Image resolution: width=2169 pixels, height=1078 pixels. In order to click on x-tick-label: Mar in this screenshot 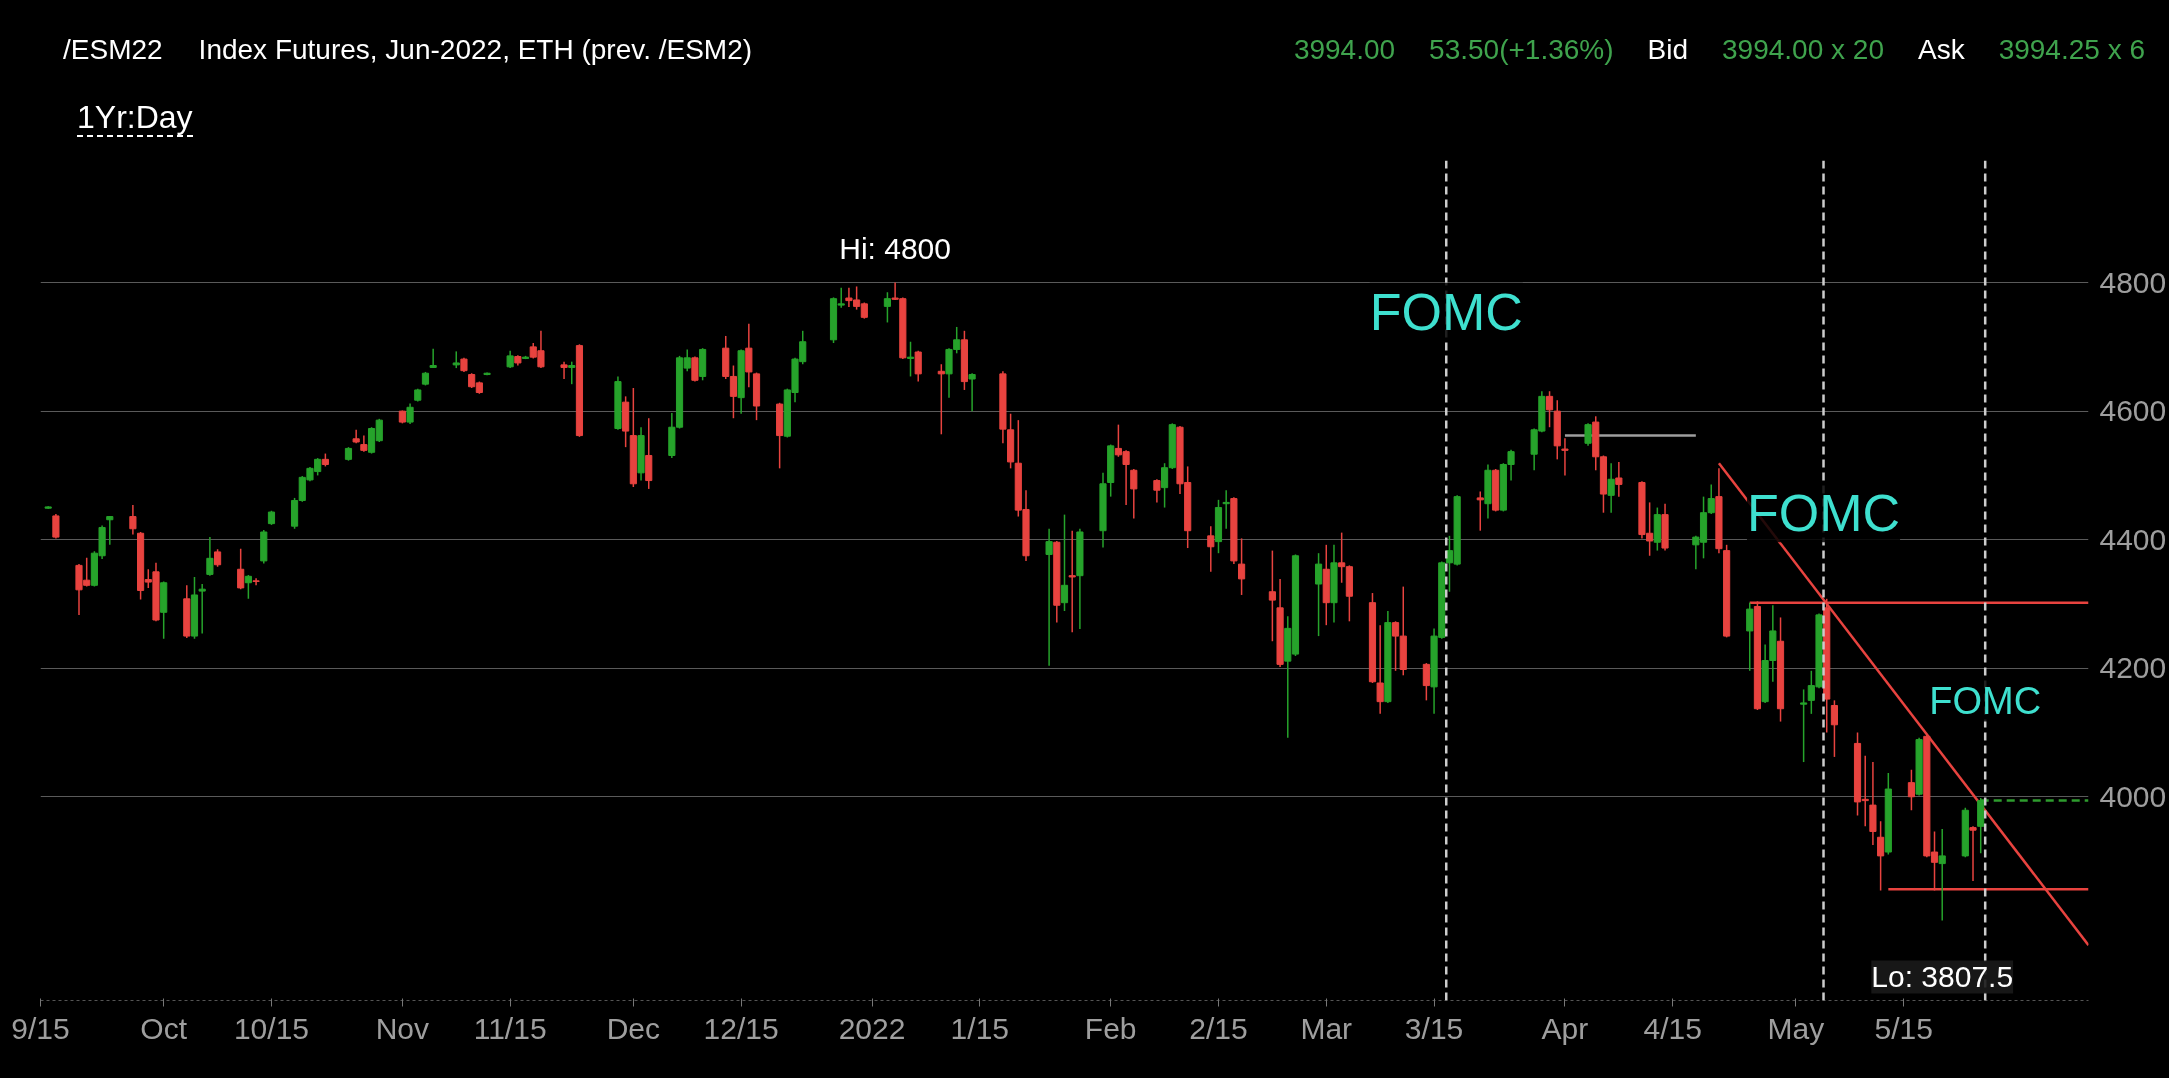, I will do `click(1326, 1028)`.